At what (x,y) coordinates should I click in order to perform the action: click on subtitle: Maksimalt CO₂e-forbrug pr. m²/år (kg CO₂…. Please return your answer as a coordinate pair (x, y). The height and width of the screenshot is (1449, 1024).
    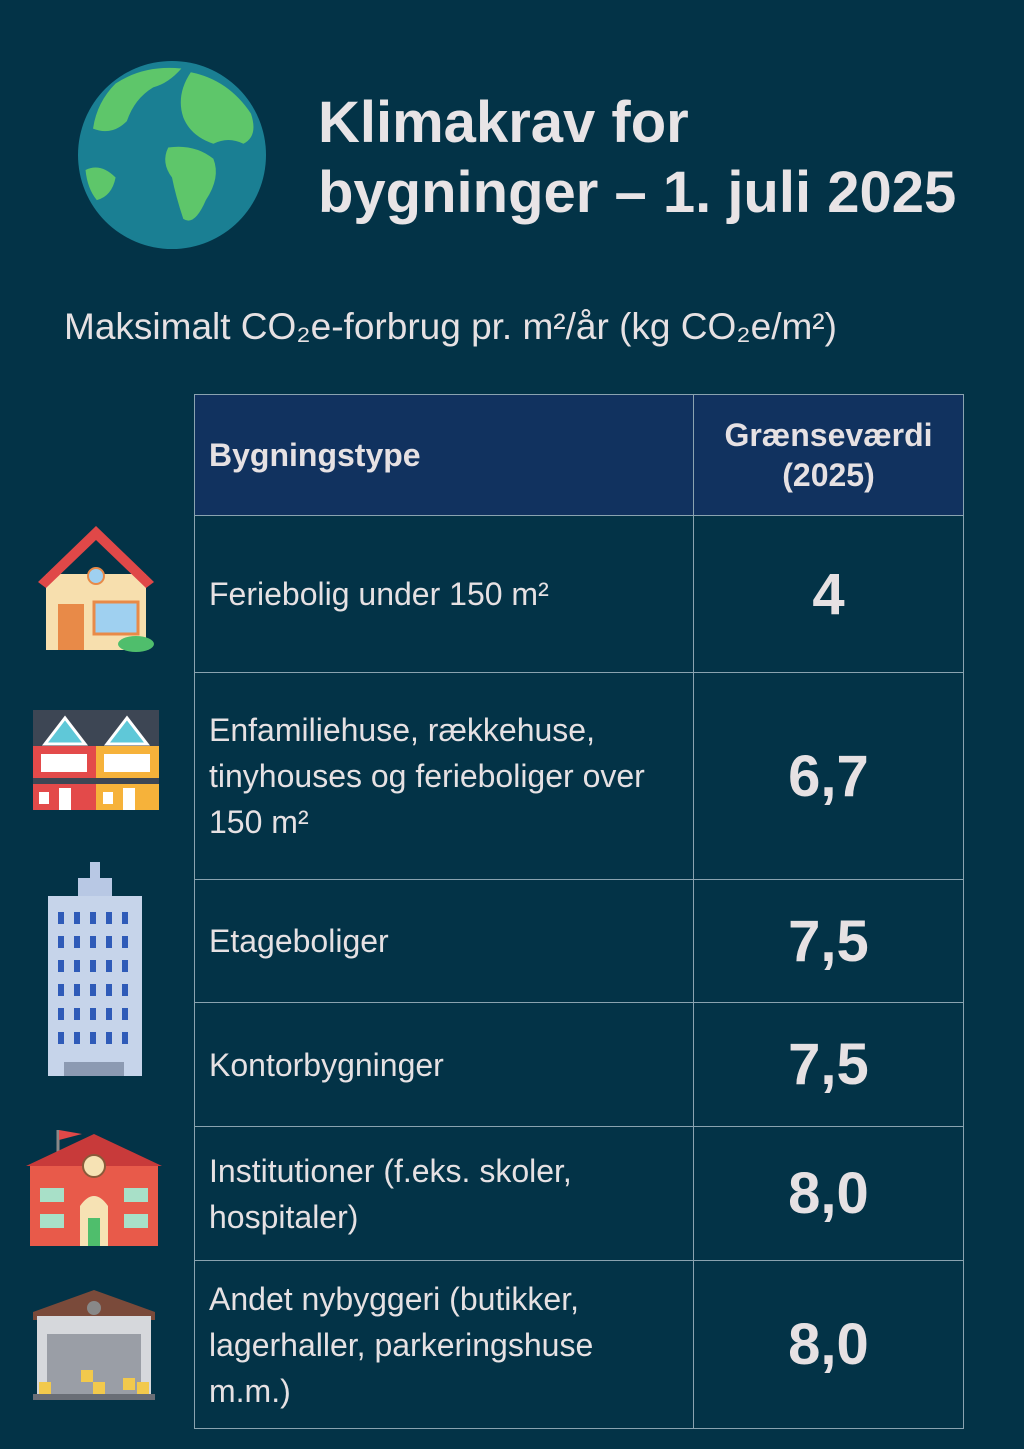
    Looking at the image, I should click on (450, 326).